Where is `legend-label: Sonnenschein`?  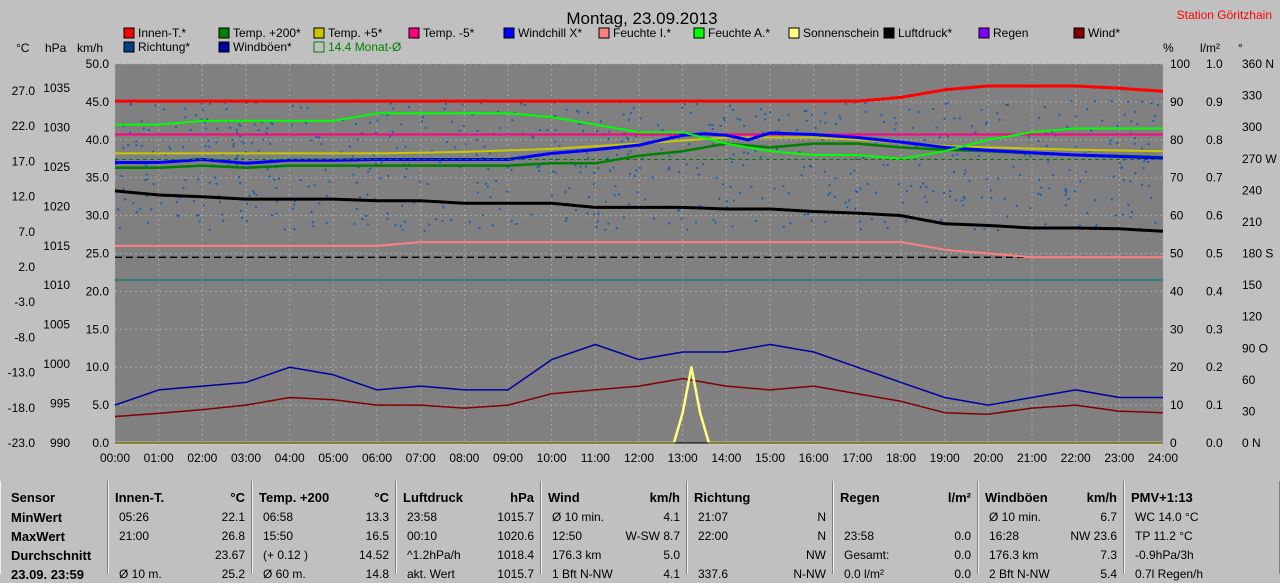
legend-label: Sonnenschein is located at coordinates (841, 33).